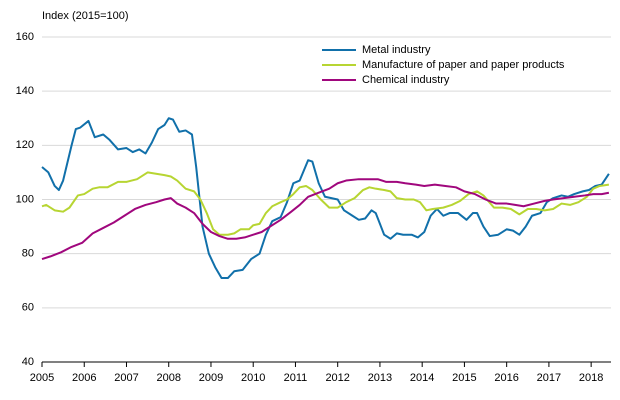 The image size is (620, 400). Describe the element at coordinates (406, 80) in the screenshot. I see `legend-label: Chemical industry` at that location.